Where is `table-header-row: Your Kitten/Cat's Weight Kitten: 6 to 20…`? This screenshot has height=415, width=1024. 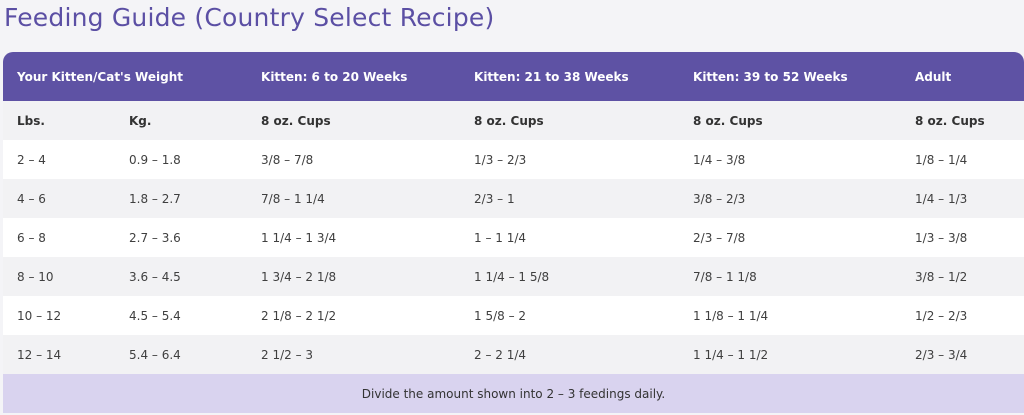 table-header-row: Your Kitten/Cat's Weight Kitten: 6 to 20… is located at coordinates (513, 76).